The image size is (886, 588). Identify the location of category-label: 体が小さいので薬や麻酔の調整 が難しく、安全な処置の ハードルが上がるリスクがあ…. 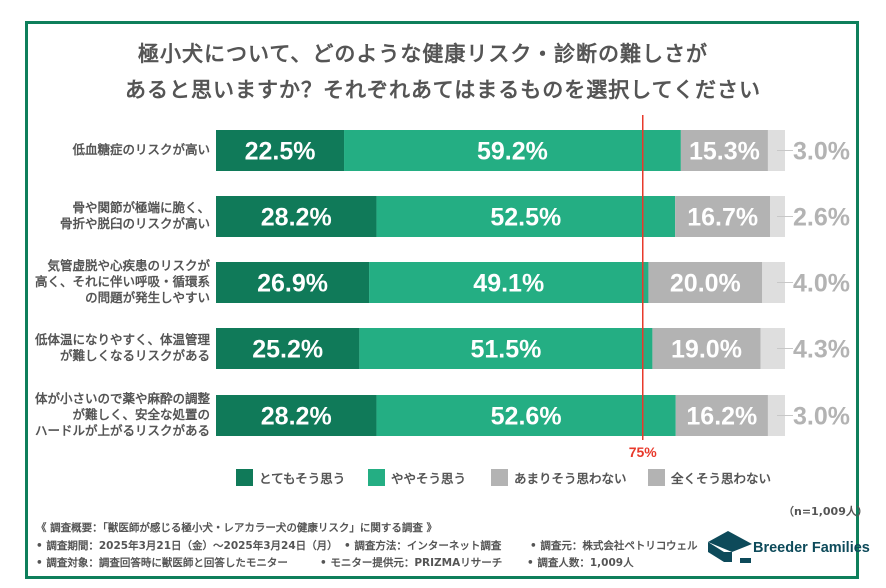
(122, 414).